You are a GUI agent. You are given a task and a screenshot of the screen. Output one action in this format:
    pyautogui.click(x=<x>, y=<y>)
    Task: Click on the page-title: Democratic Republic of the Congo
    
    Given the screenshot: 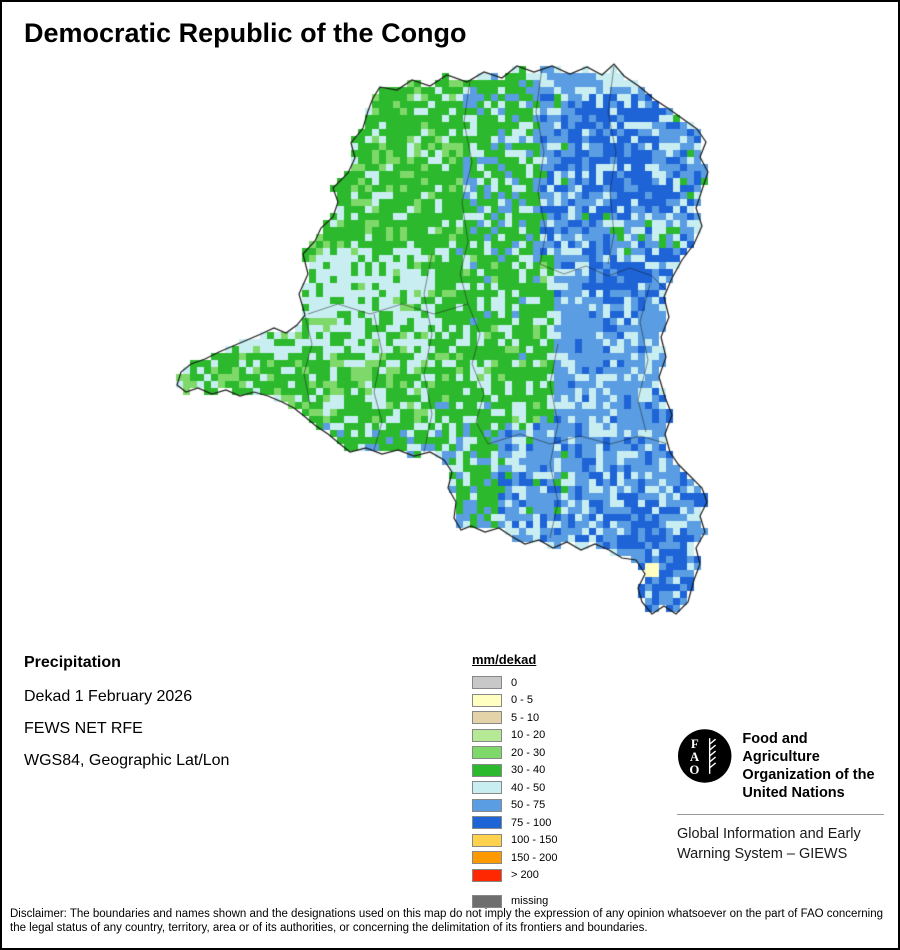 What is the action you would take?
    pyautogui.click(x=245, y=33)
    